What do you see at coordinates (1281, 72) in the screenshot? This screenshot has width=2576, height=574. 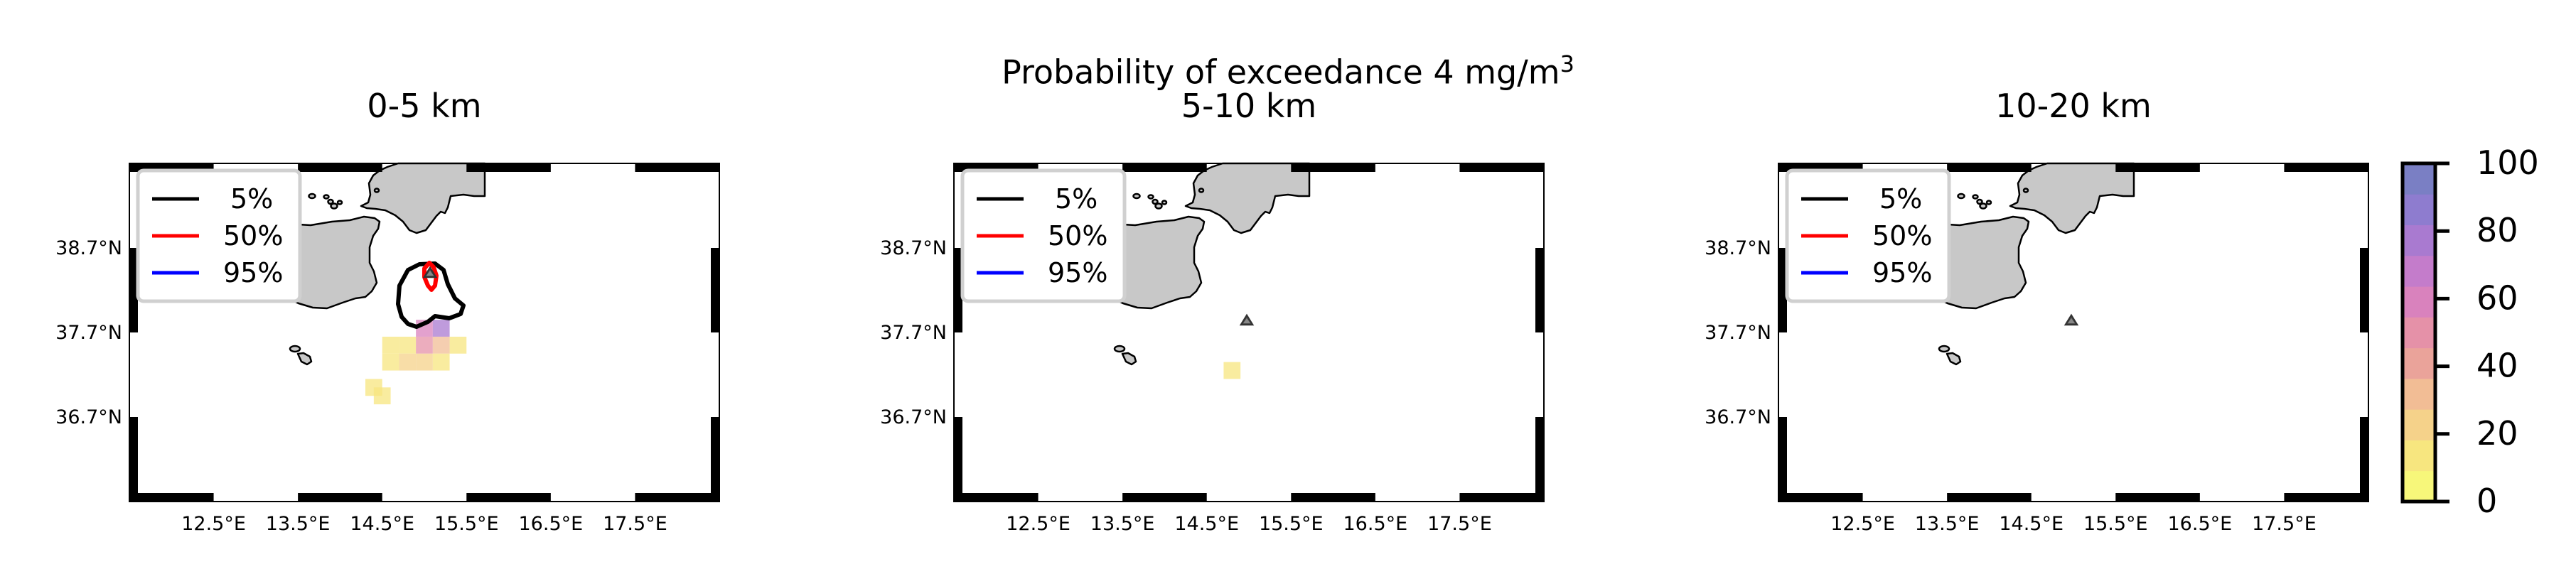 I see `figure-title-text: Probability of exceedance 4 mg/m` at bounding box center [1281, 72].